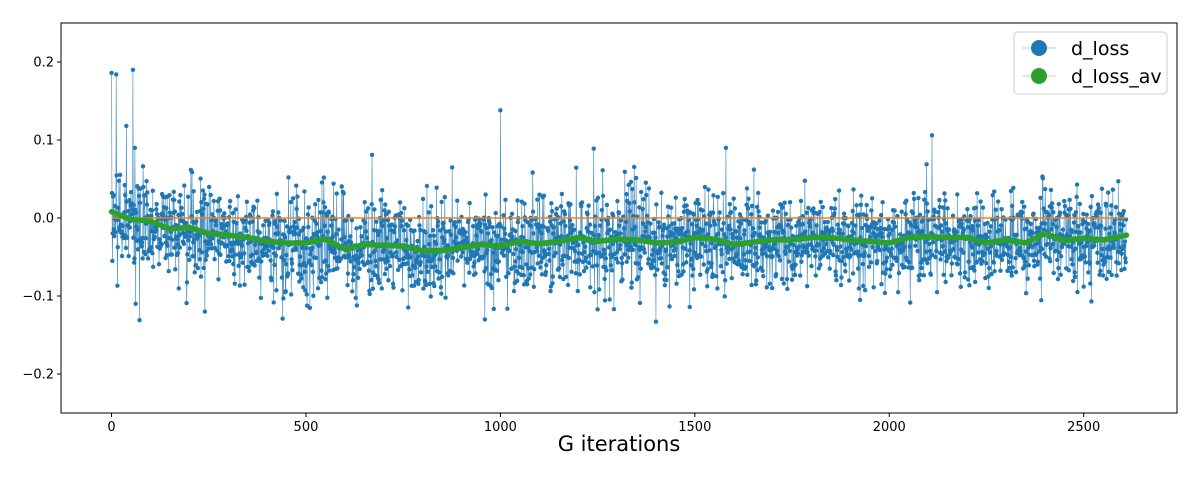  What do you see at coordinates (38, 375) in the screenshot?
I see `y-tick-label: −0.2` at bounding box center [38, 375].